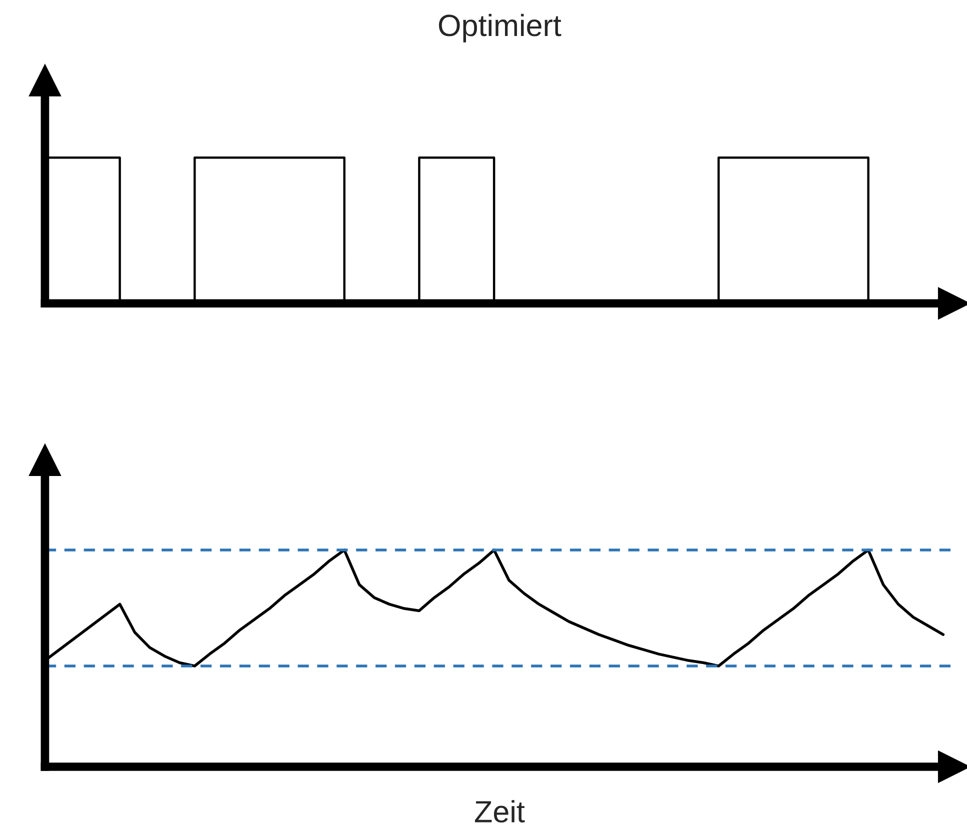  What do you see at coordinates (500, 28) in the screenshot?
I see `chart-title: Optimiert` at bounding box center [500, 28].